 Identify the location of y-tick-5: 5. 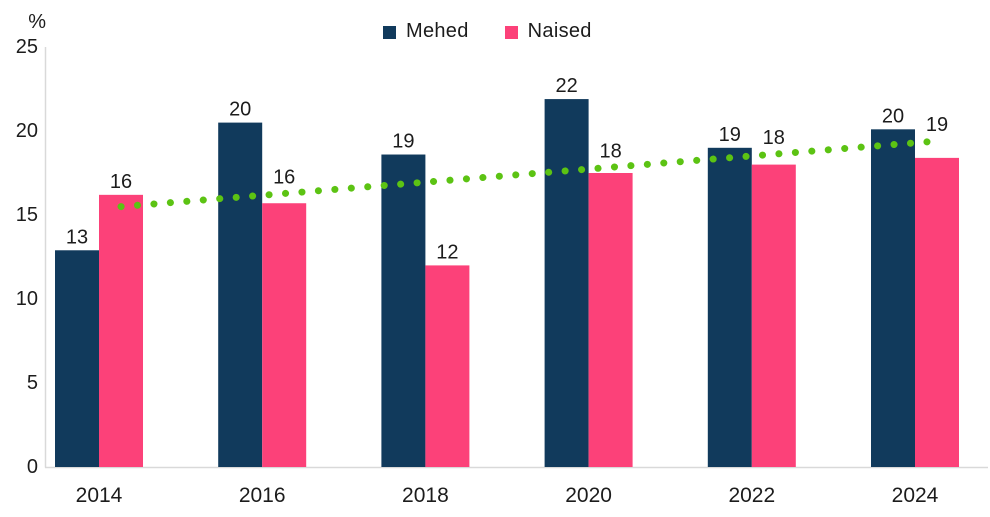
(32, 383).